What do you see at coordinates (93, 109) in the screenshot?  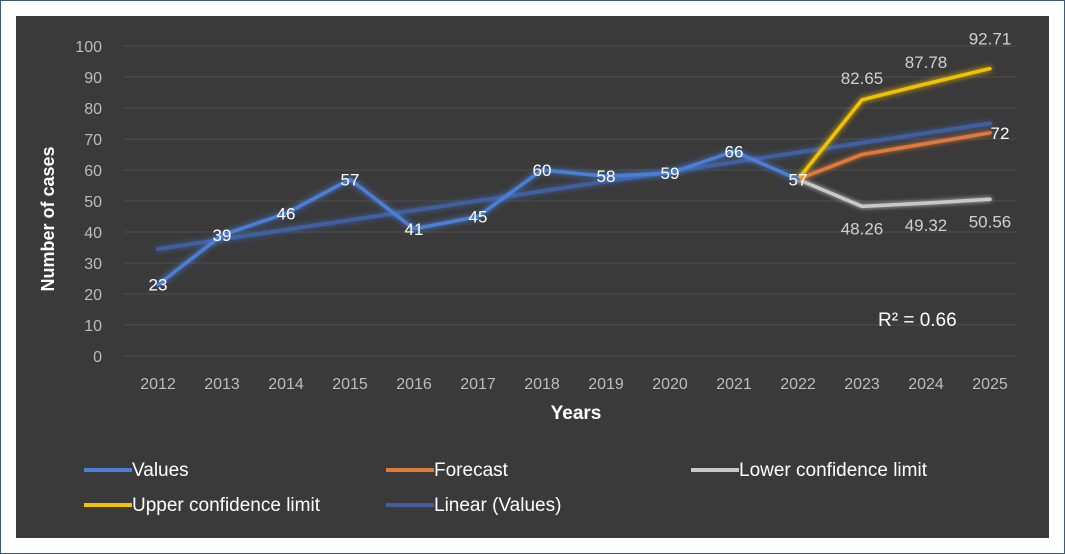 I see `y-tick-label: 80` at bounding box center [93, 109].